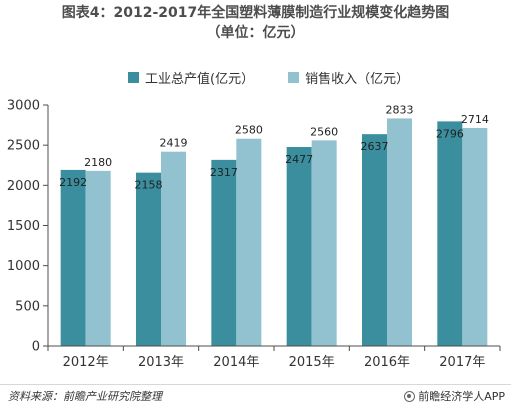 This screenshot has width=511, height=415. I want to click on y-tick-label: 1500, so click(23, 226).